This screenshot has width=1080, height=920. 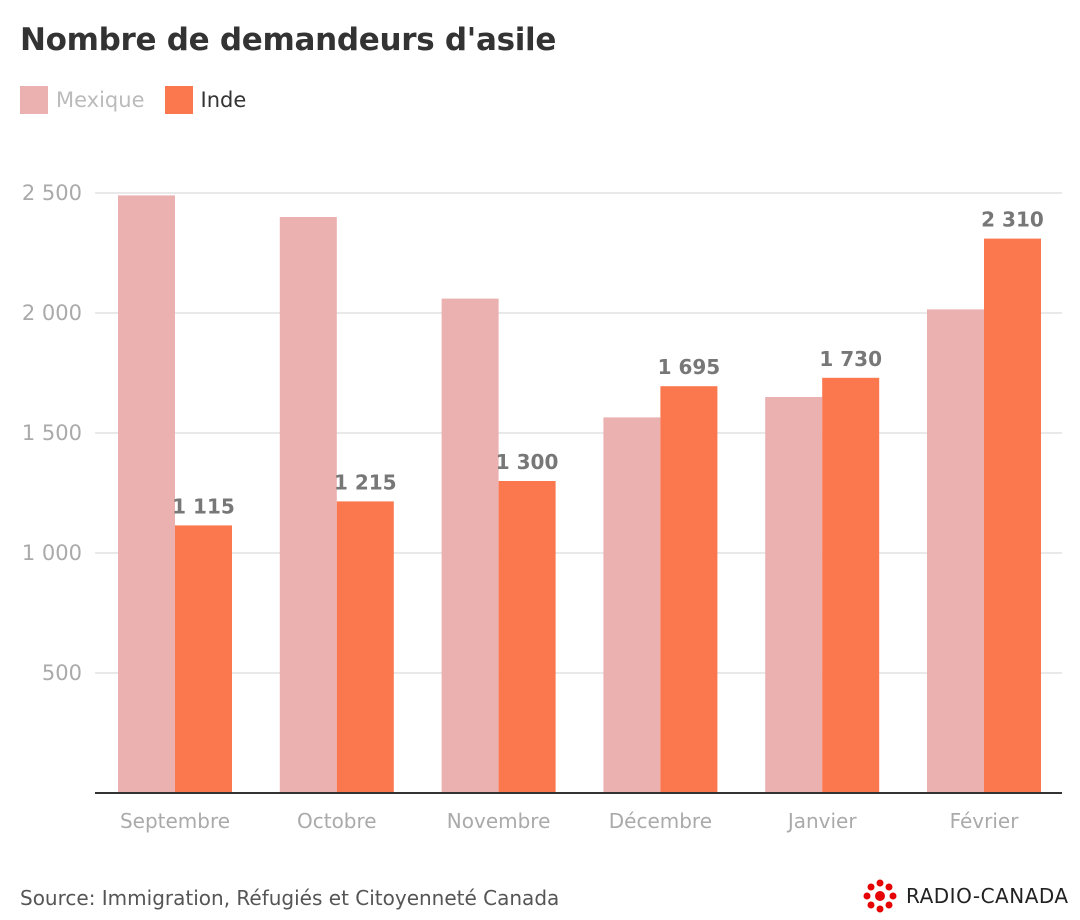 I want to click on legend-swatch-inde, so click(x=178, y=100).